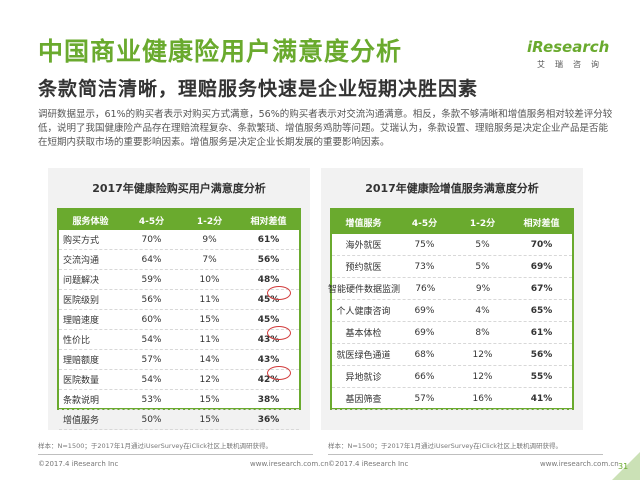 Image resolution: width=640 pixels, height=480 pixels. I want to click on table-row: 个人健康咨询 69% 4% 65%, so click(452, 311).